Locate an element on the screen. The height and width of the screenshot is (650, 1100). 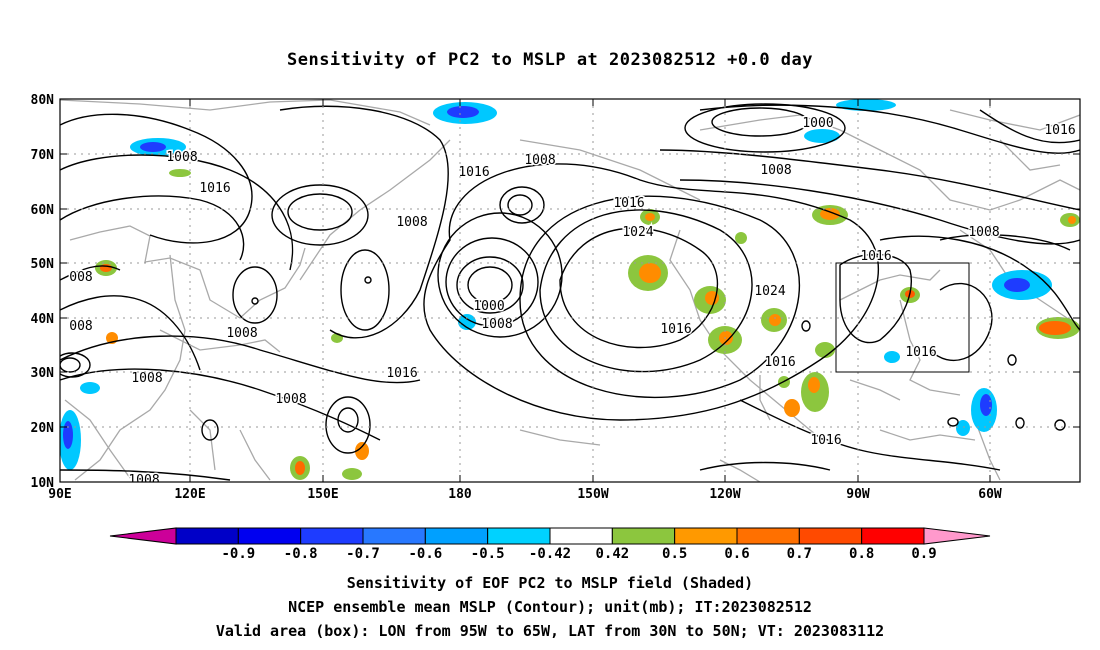
valid-area-box is located at coordinates (902, 317).